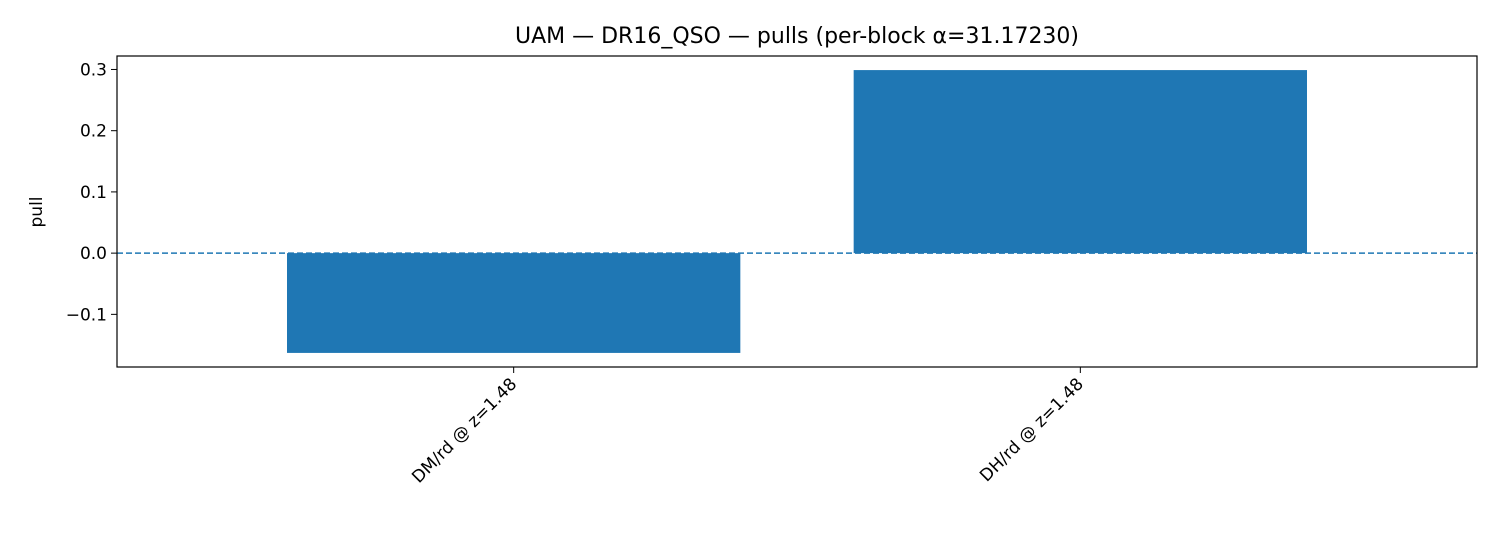 The width and height of the screenshot is (1500, 540). What do you see at coordinates (86, 315) in the screenshot?
I see `y-tick-label: −0.1` at bounding box center [86, 315].